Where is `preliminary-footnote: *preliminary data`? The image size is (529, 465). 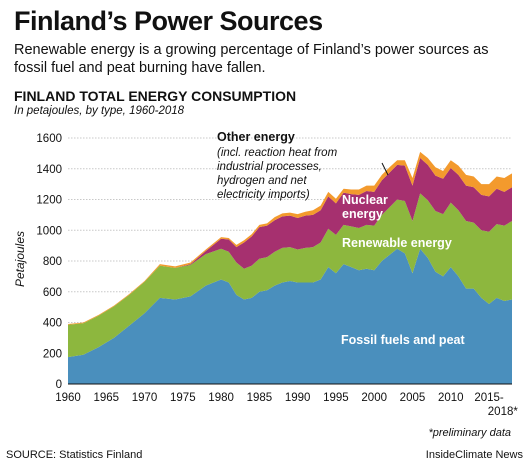
preliminary-footnote: *preliminary data is located at coordinates (469, 433).